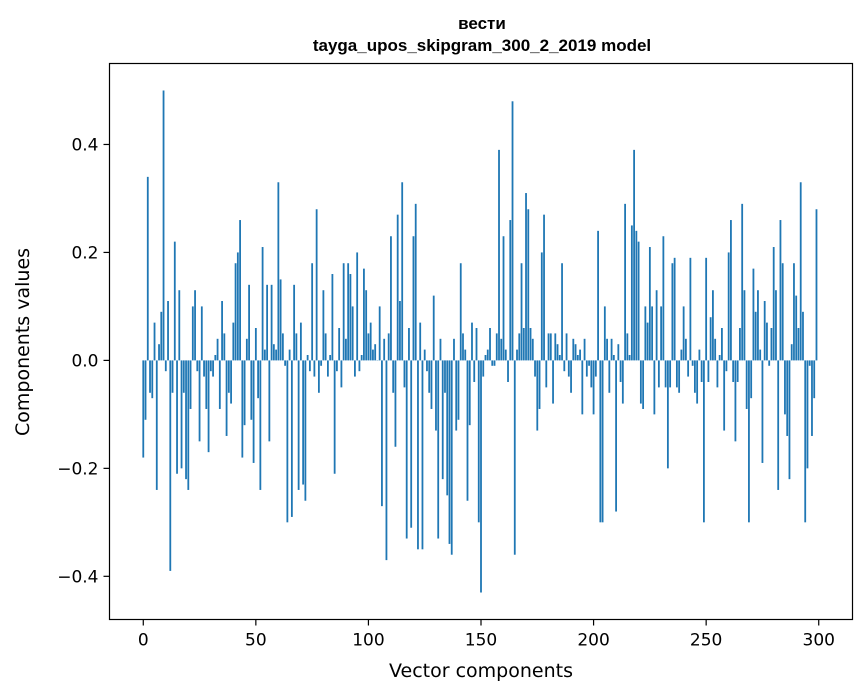 This screenshot has height=696, width=867. I want to click on y-tick-label: 0.0, so click(84, 361).